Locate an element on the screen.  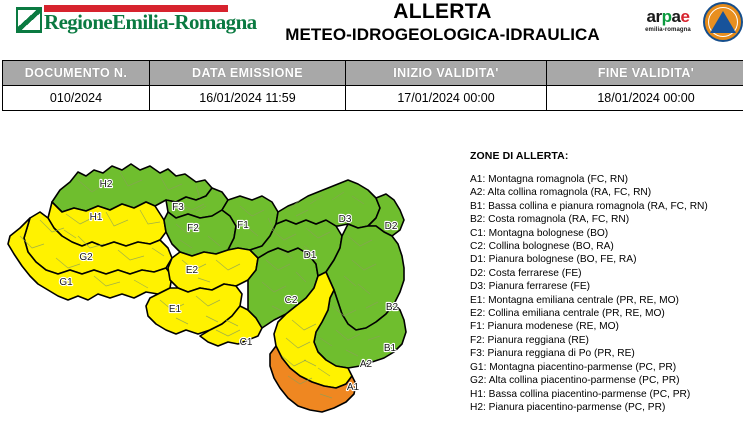
map-subdivisions-h1 is located at coordinates (112, 224).